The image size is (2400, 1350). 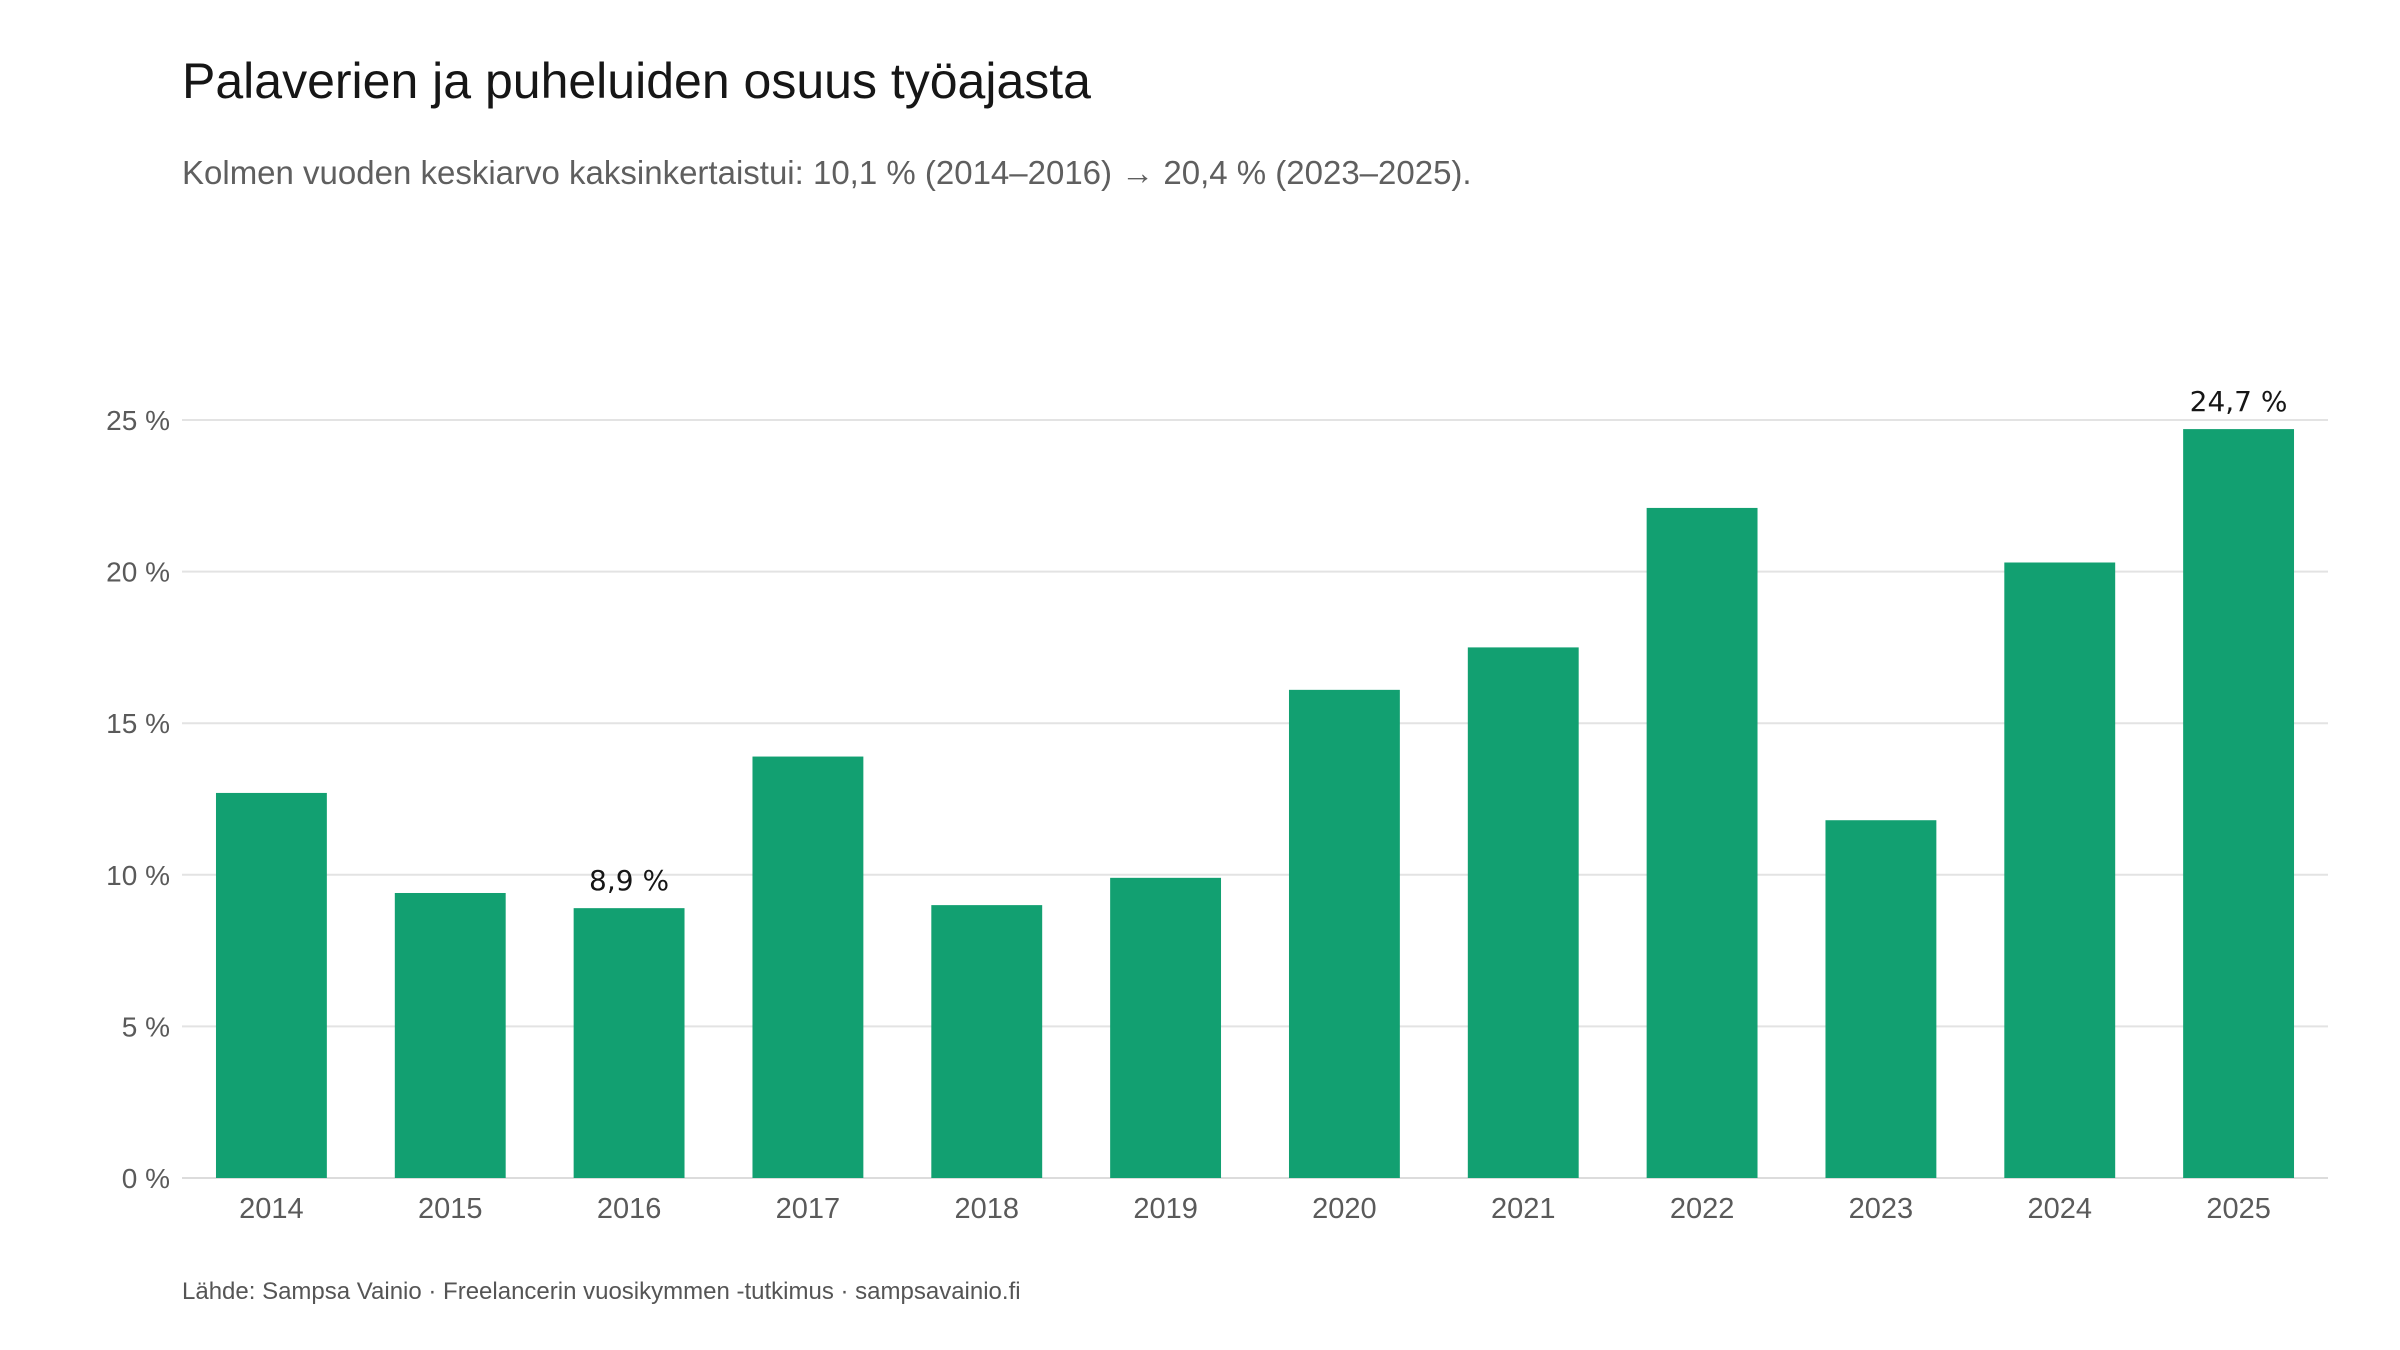 I want to click on x-tick-label: 2017, so click(x=808, y=1209).